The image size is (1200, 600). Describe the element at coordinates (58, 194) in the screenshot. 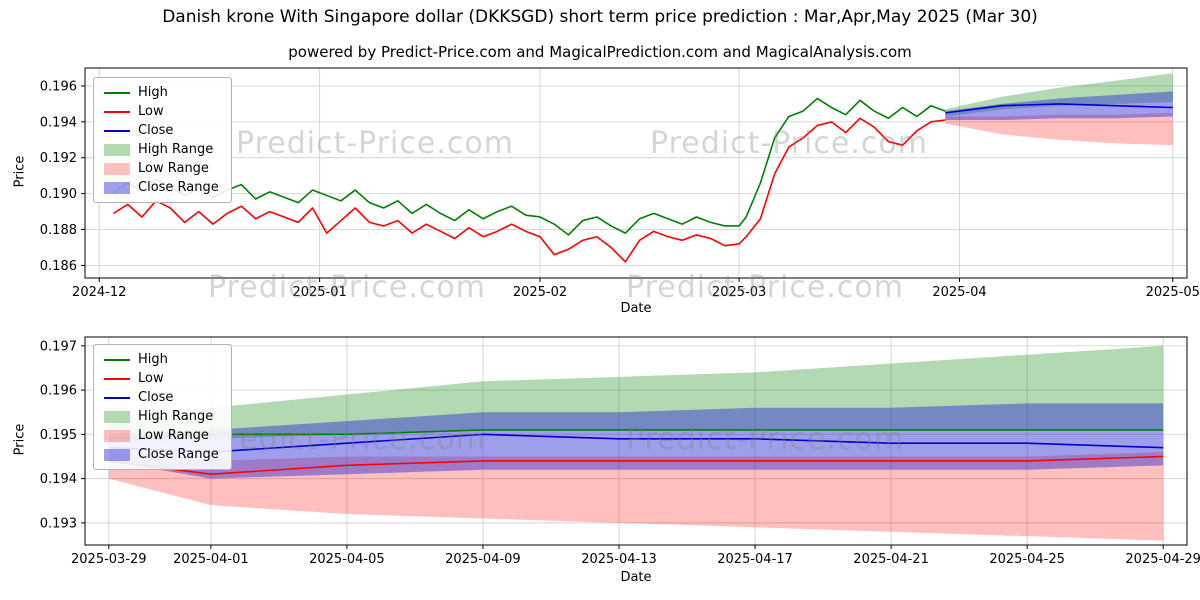

I see `svg-text: 0.190` at that location.